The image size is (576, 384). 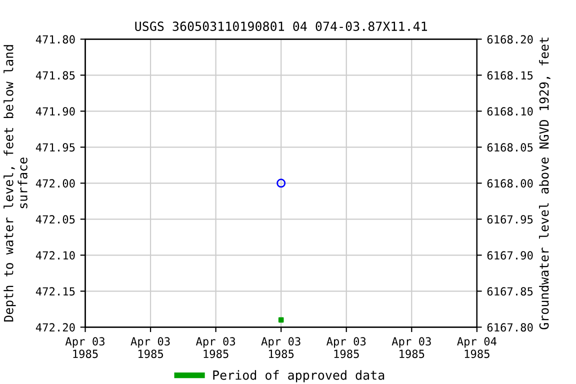 I want to click on y-tick-label: 472.10, so click(x=55, y=255).